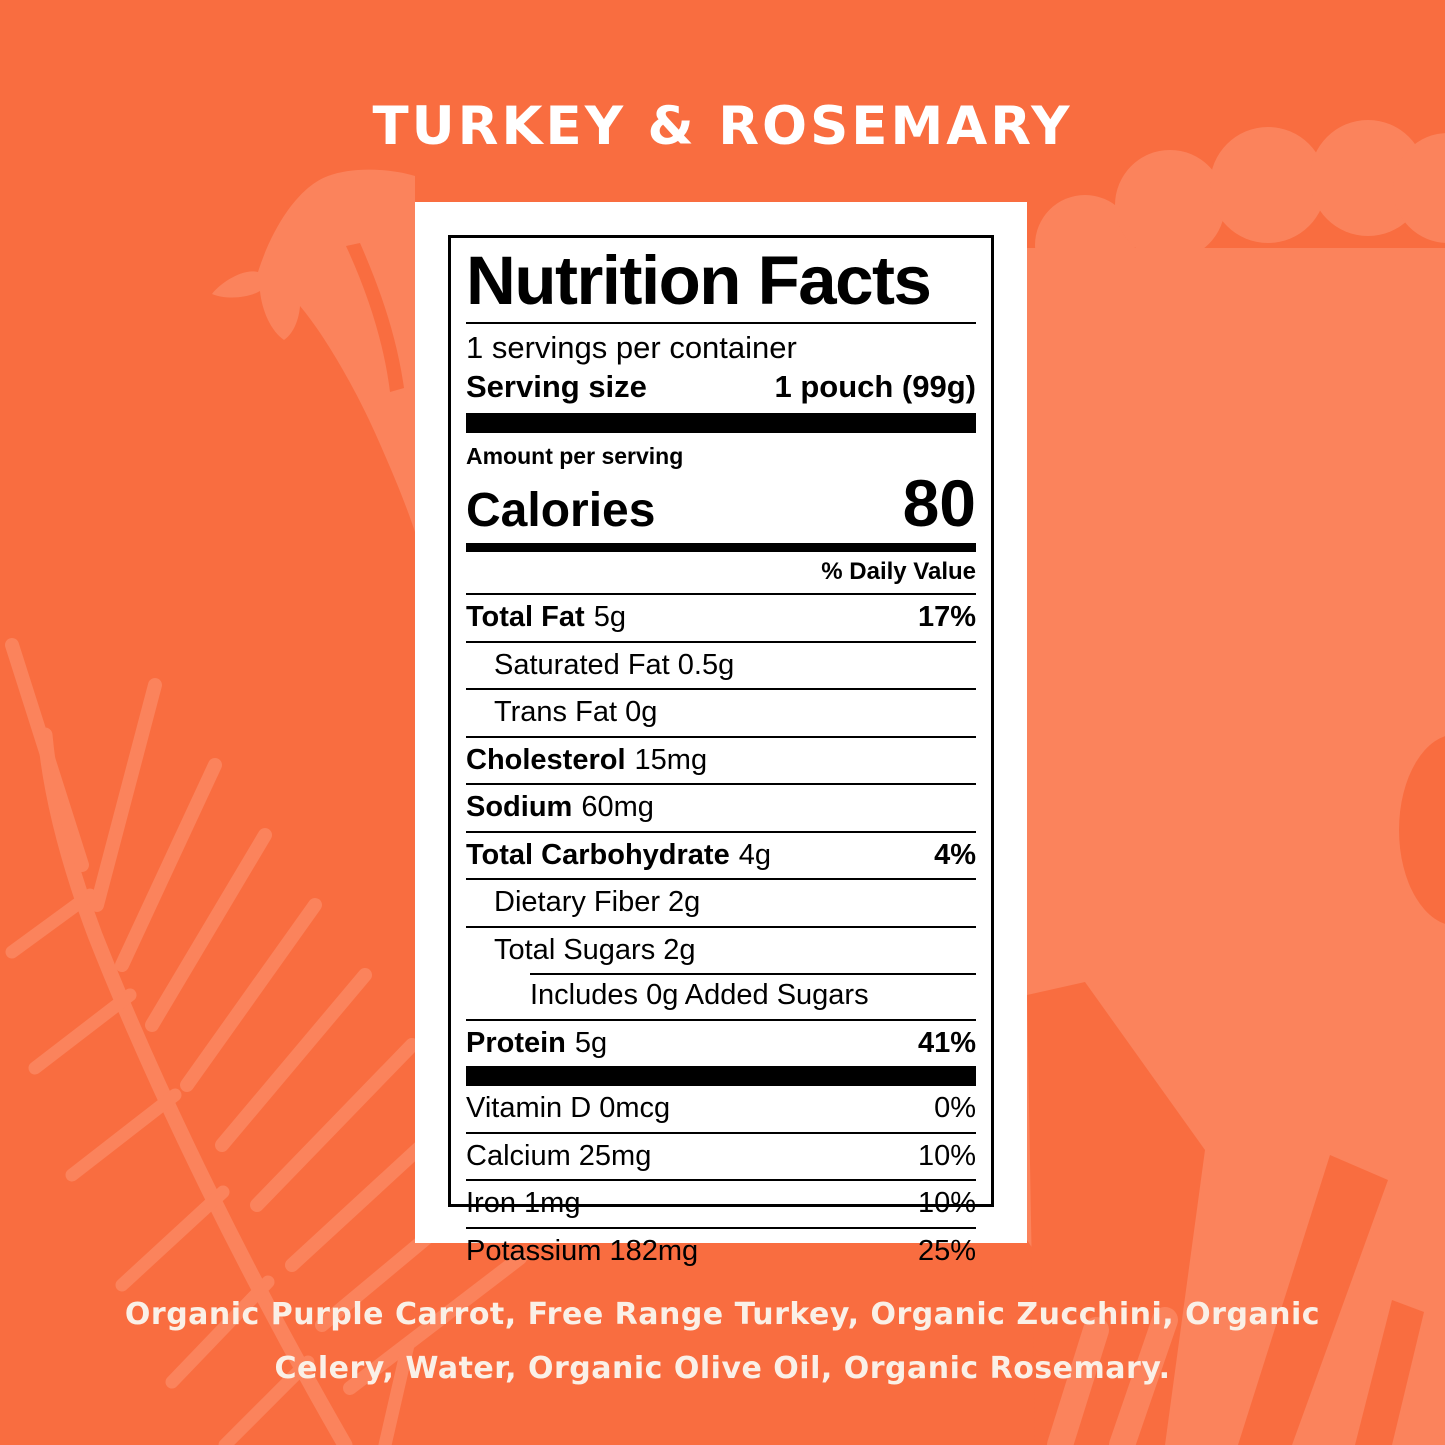 This screenshot has width=1445, height=1445. Describe the element at coordinates (556, 387) in the screenshot. I see `serving-size-label: Serving size` at that location.